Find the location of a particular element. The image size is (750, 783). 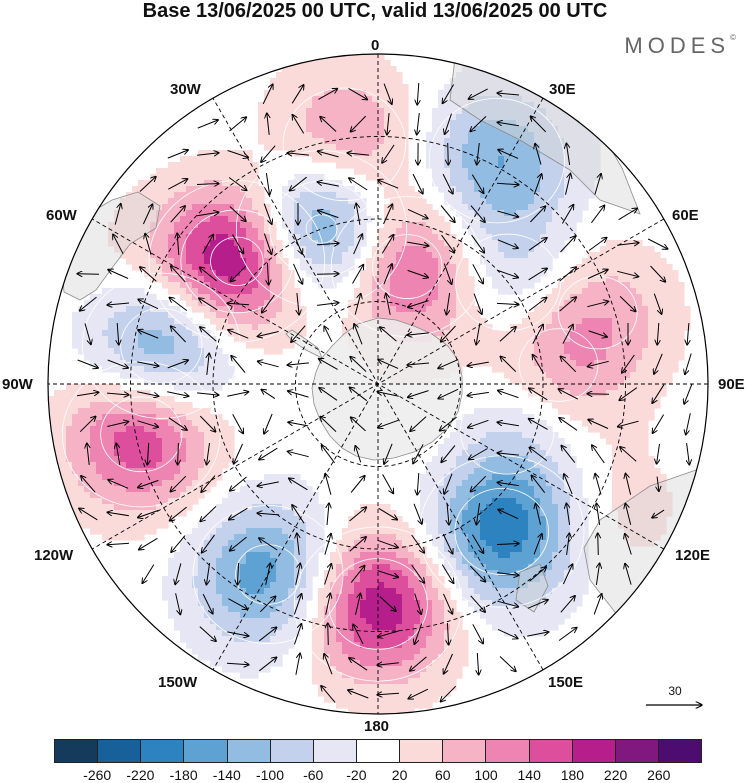

anomaly-contour is located at coordinates (237, 261).